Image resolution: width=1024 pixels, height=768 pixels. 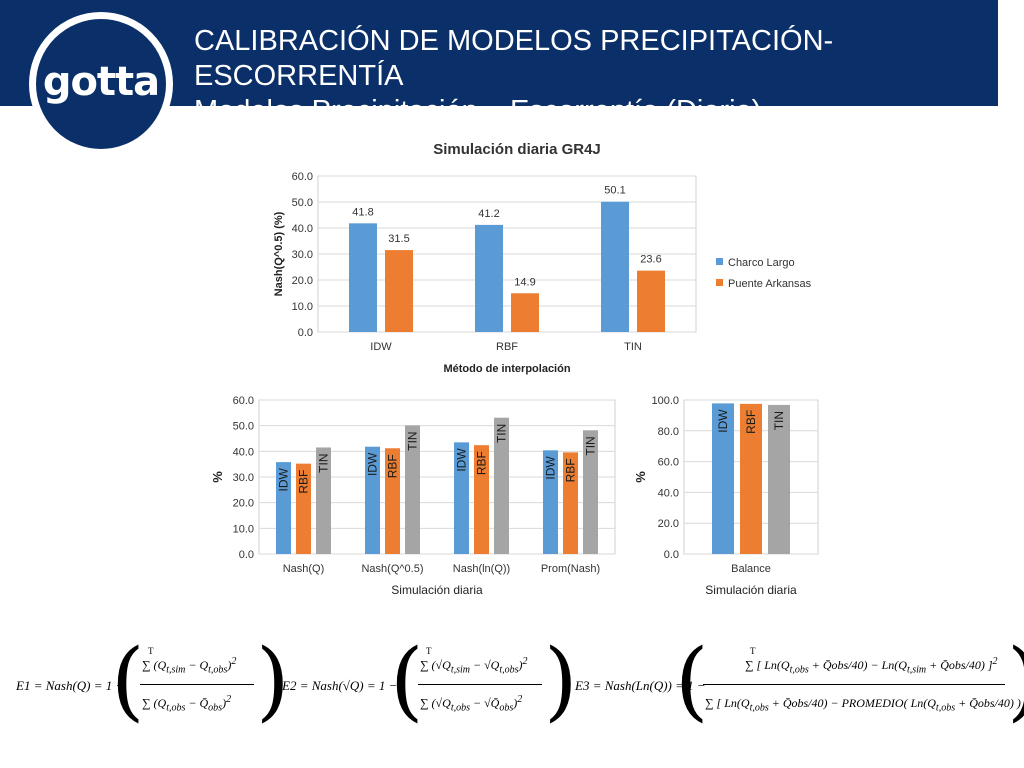 What do you see at coordinates (70, 685) in the screenshot?
I see `e1-label: E1 = Nash(Q) = 1 −` at bounding box center [70, 685].